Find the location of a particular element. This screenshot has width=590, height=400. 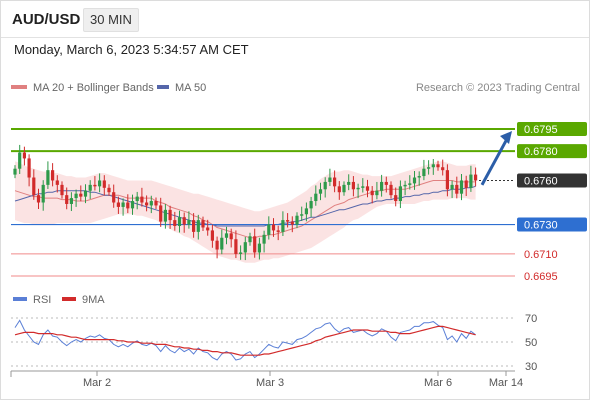

symbol-title: AUD/USD is located at coordinates (46, 19).